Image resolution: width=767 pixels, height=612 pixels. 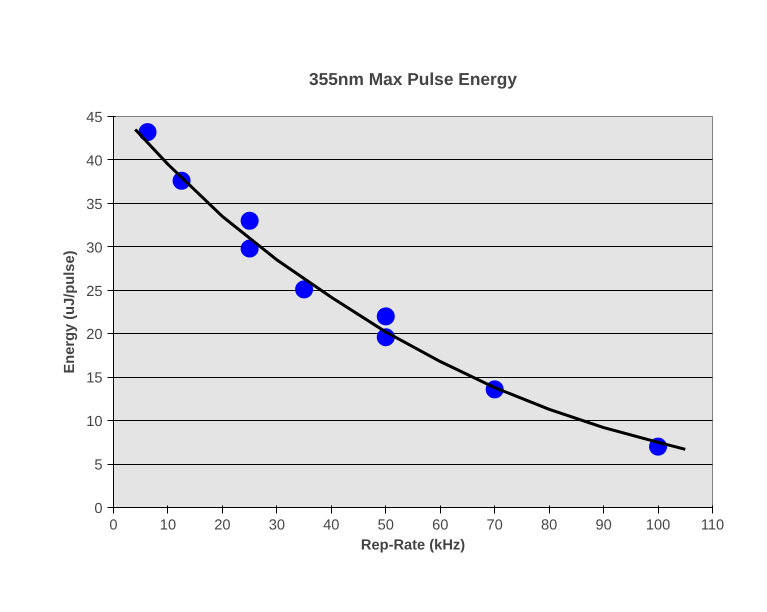 What do you see at coordinates (440, 526) in the screenshot?
I see `x-tick-label: 60` at bounding box center [440, 526].